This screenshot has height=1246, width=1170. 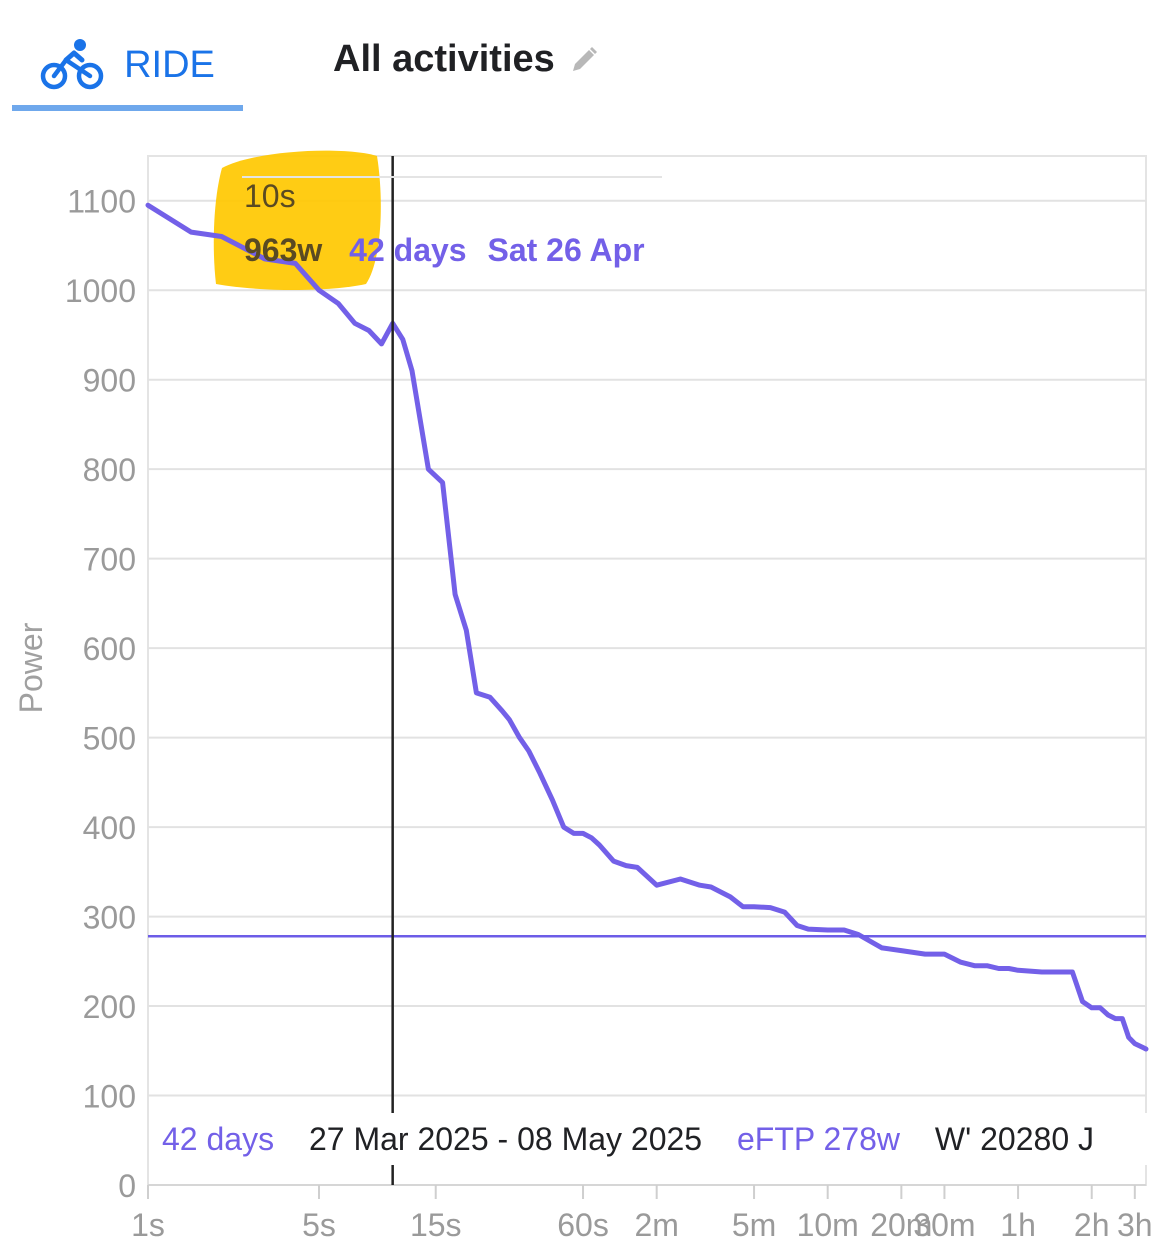 What do you see at coordinates (109, 470) in the screenshot?
I see `y-tick-label: 800` at bounding box center [109, 470].